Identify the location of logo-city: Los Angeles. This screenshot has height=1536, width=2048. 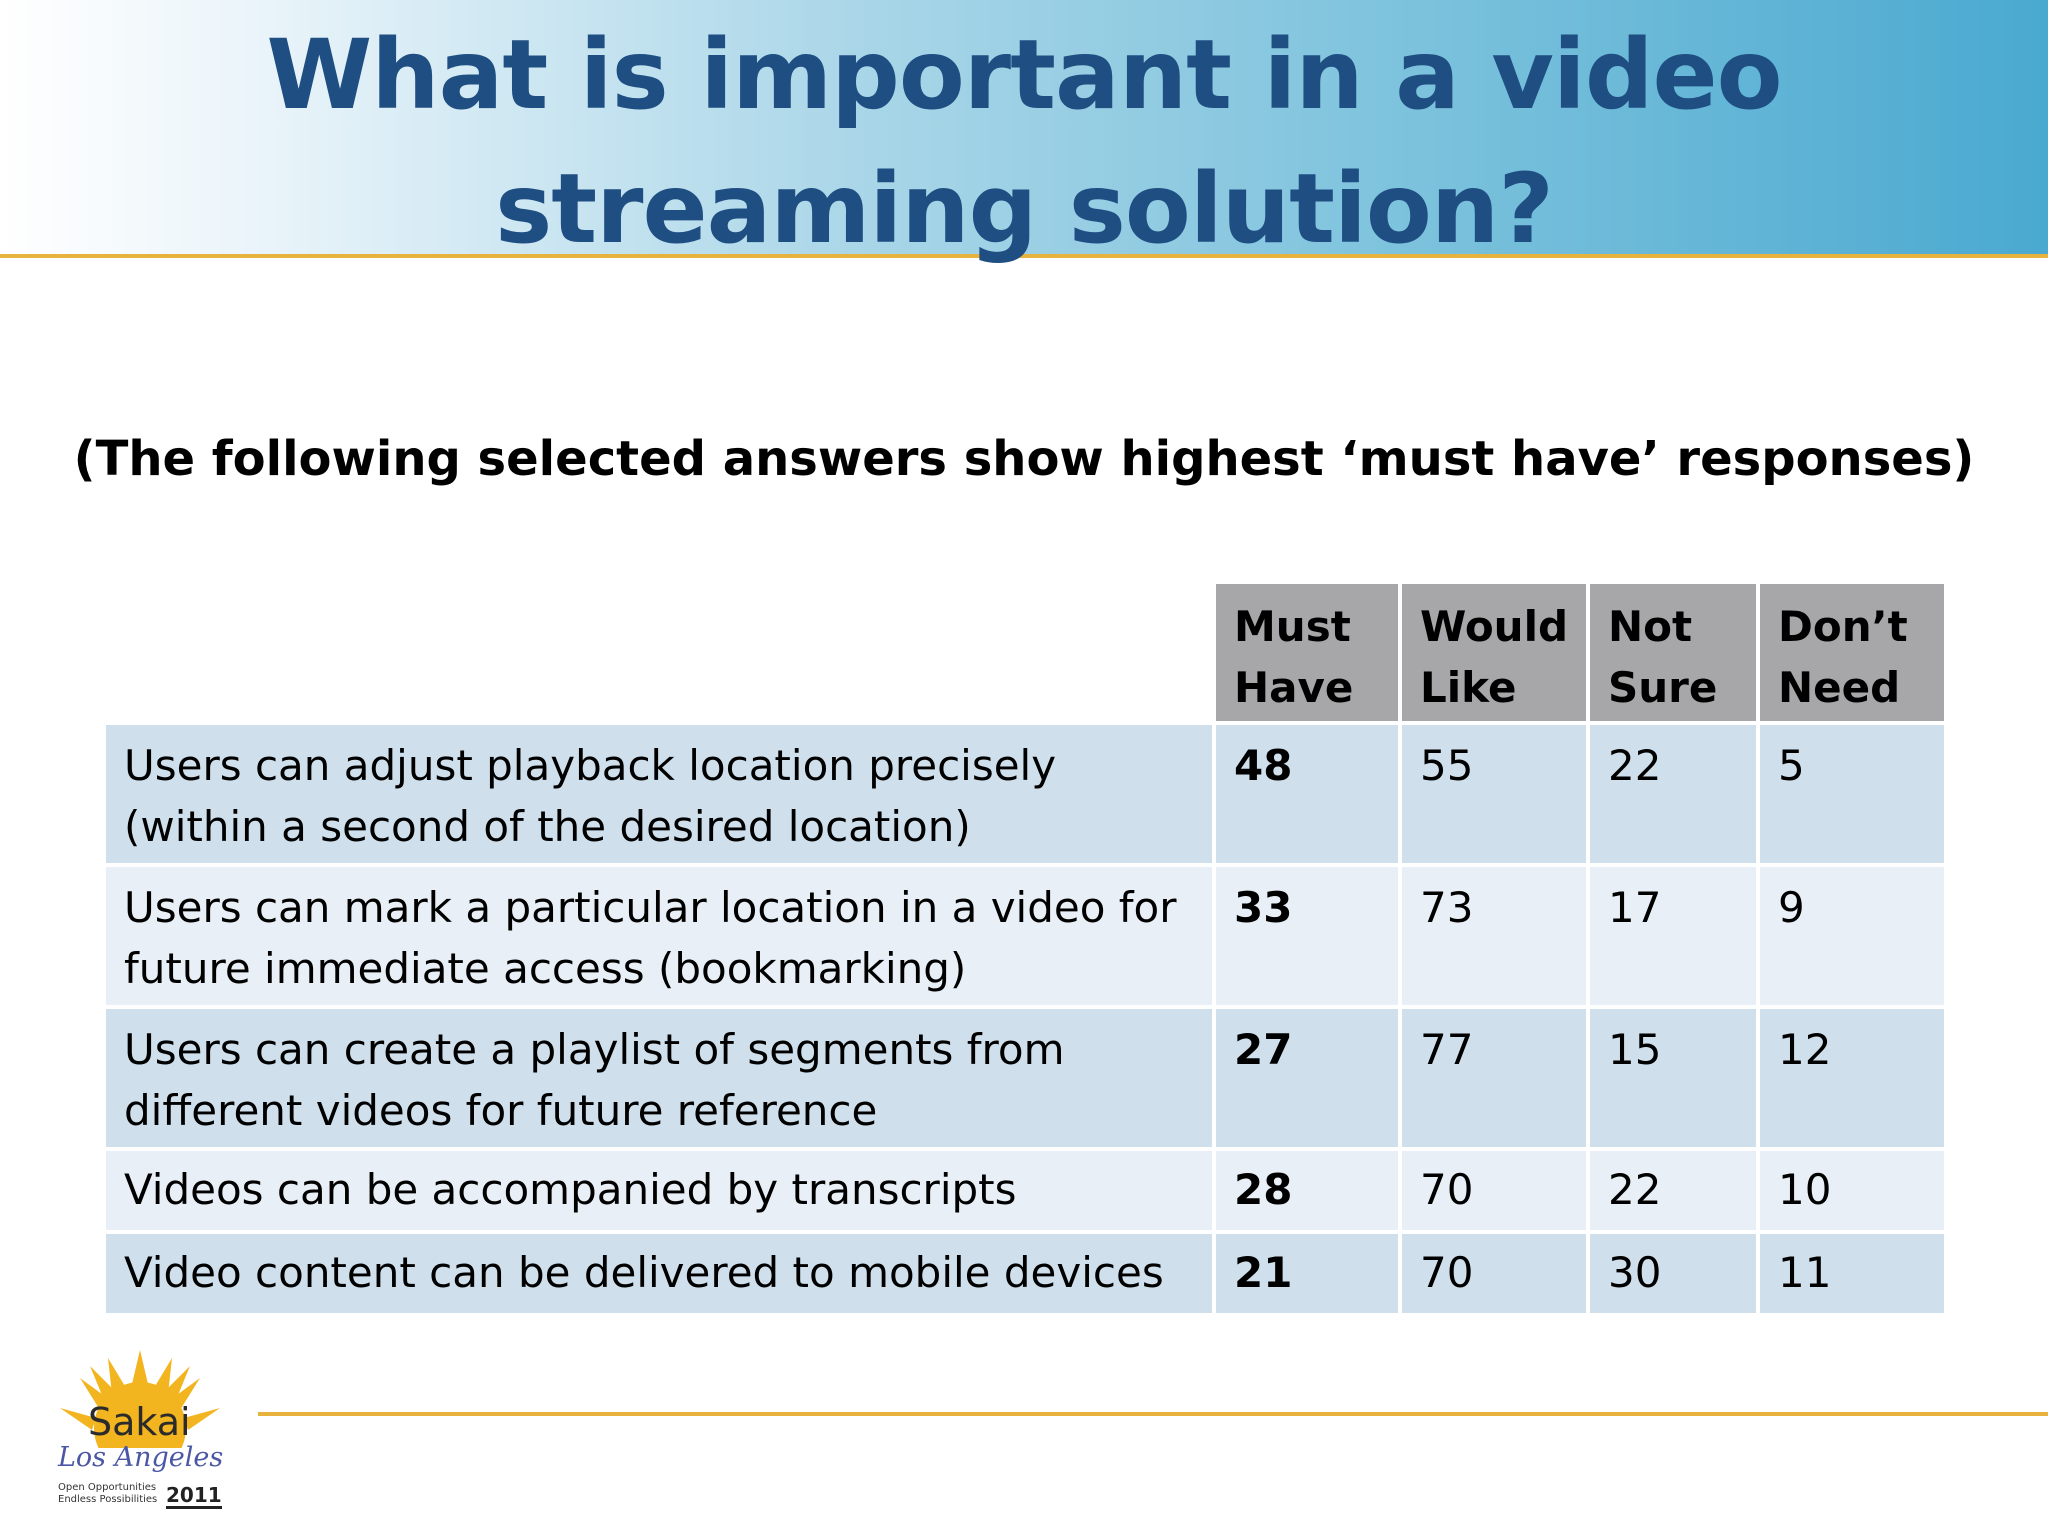
(141, 1457).